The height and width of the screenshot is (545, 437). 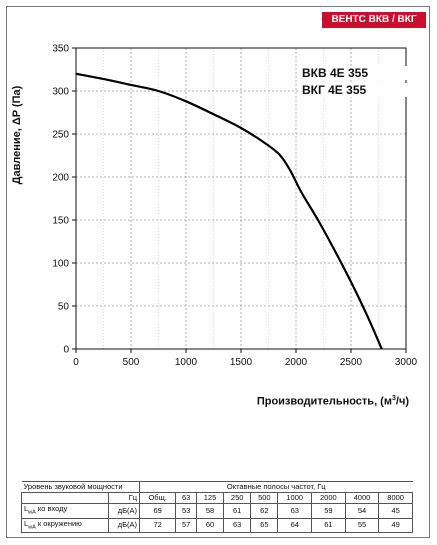 I want to click on y-axis-label-box: Давление, ΔP (Па), so click(x=17, y=135).